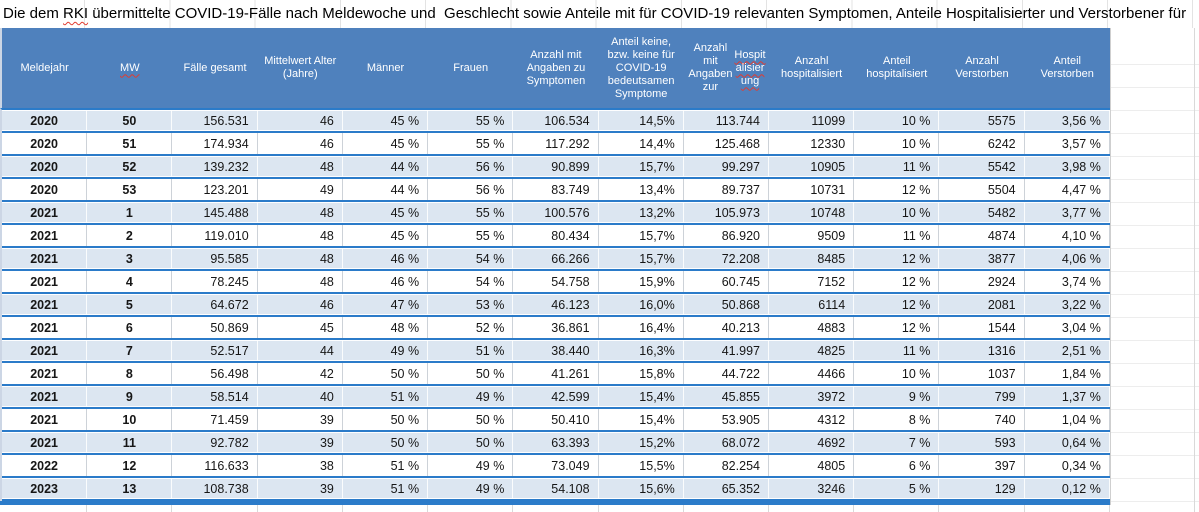  I want to click on table-cell: 3, so click(130, 258).